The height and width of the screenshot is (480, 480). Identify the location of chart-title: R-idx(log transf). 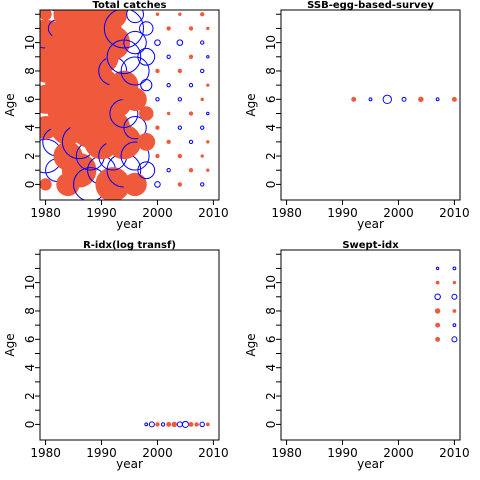
(129, 245).